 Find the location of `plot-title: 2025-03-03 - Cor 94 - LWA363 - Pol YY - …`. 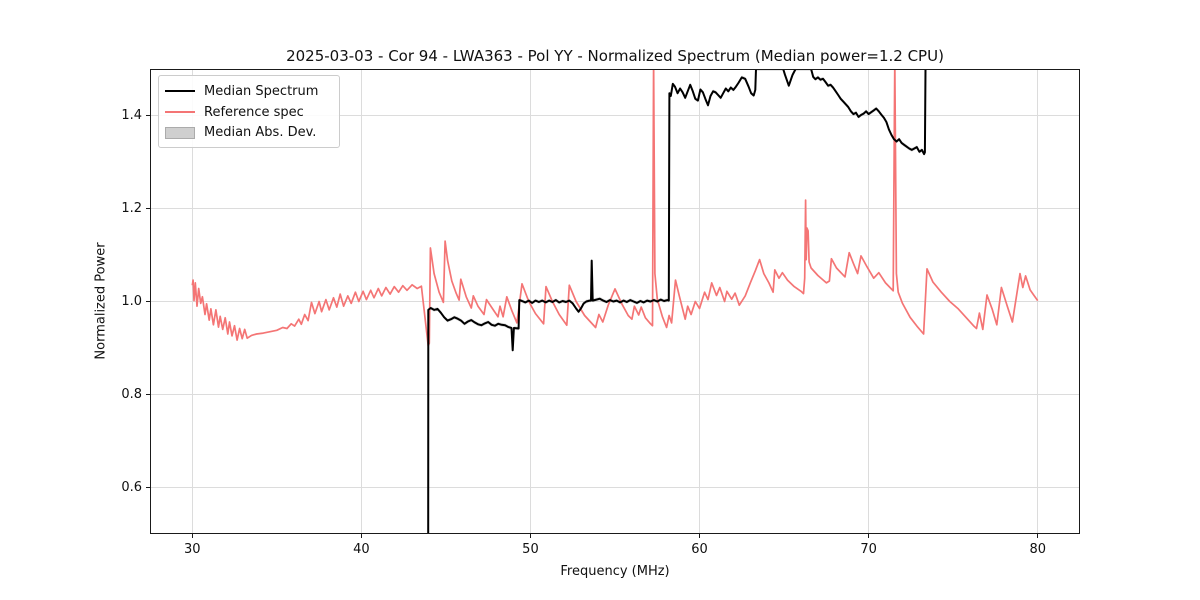

plot-title: 2025-03-03 - Cor 94 - LWA363 - Pol YY - … is located at coordinates (615, 56).